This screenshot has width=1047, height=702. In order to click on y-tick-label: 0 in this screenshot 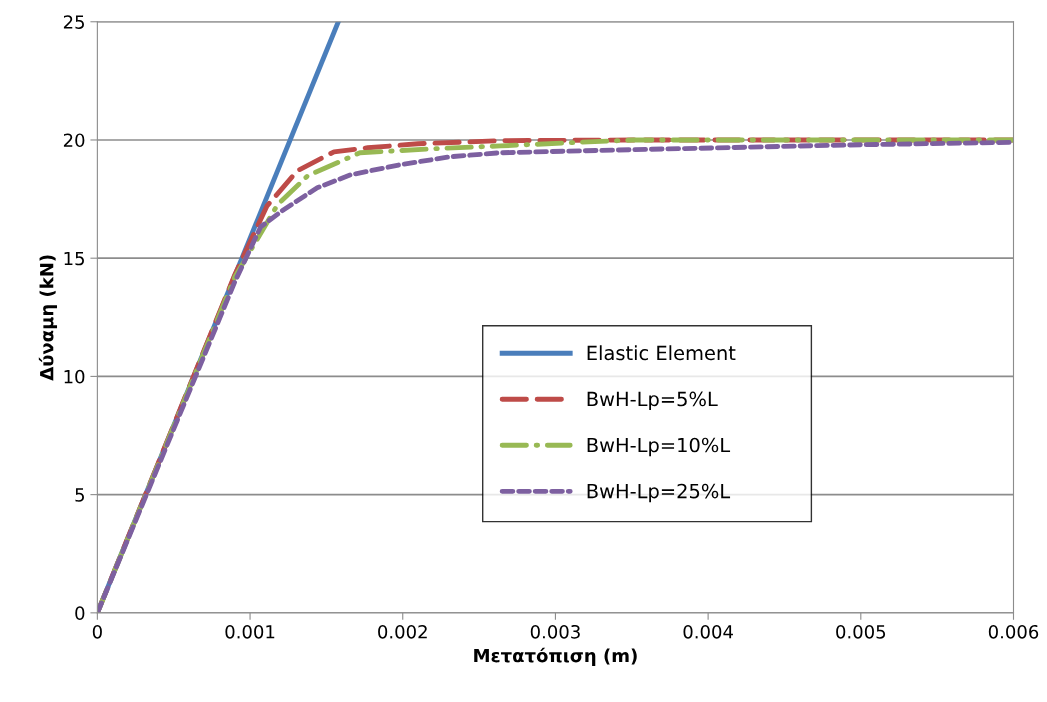, I will do `click(80, 613)`.